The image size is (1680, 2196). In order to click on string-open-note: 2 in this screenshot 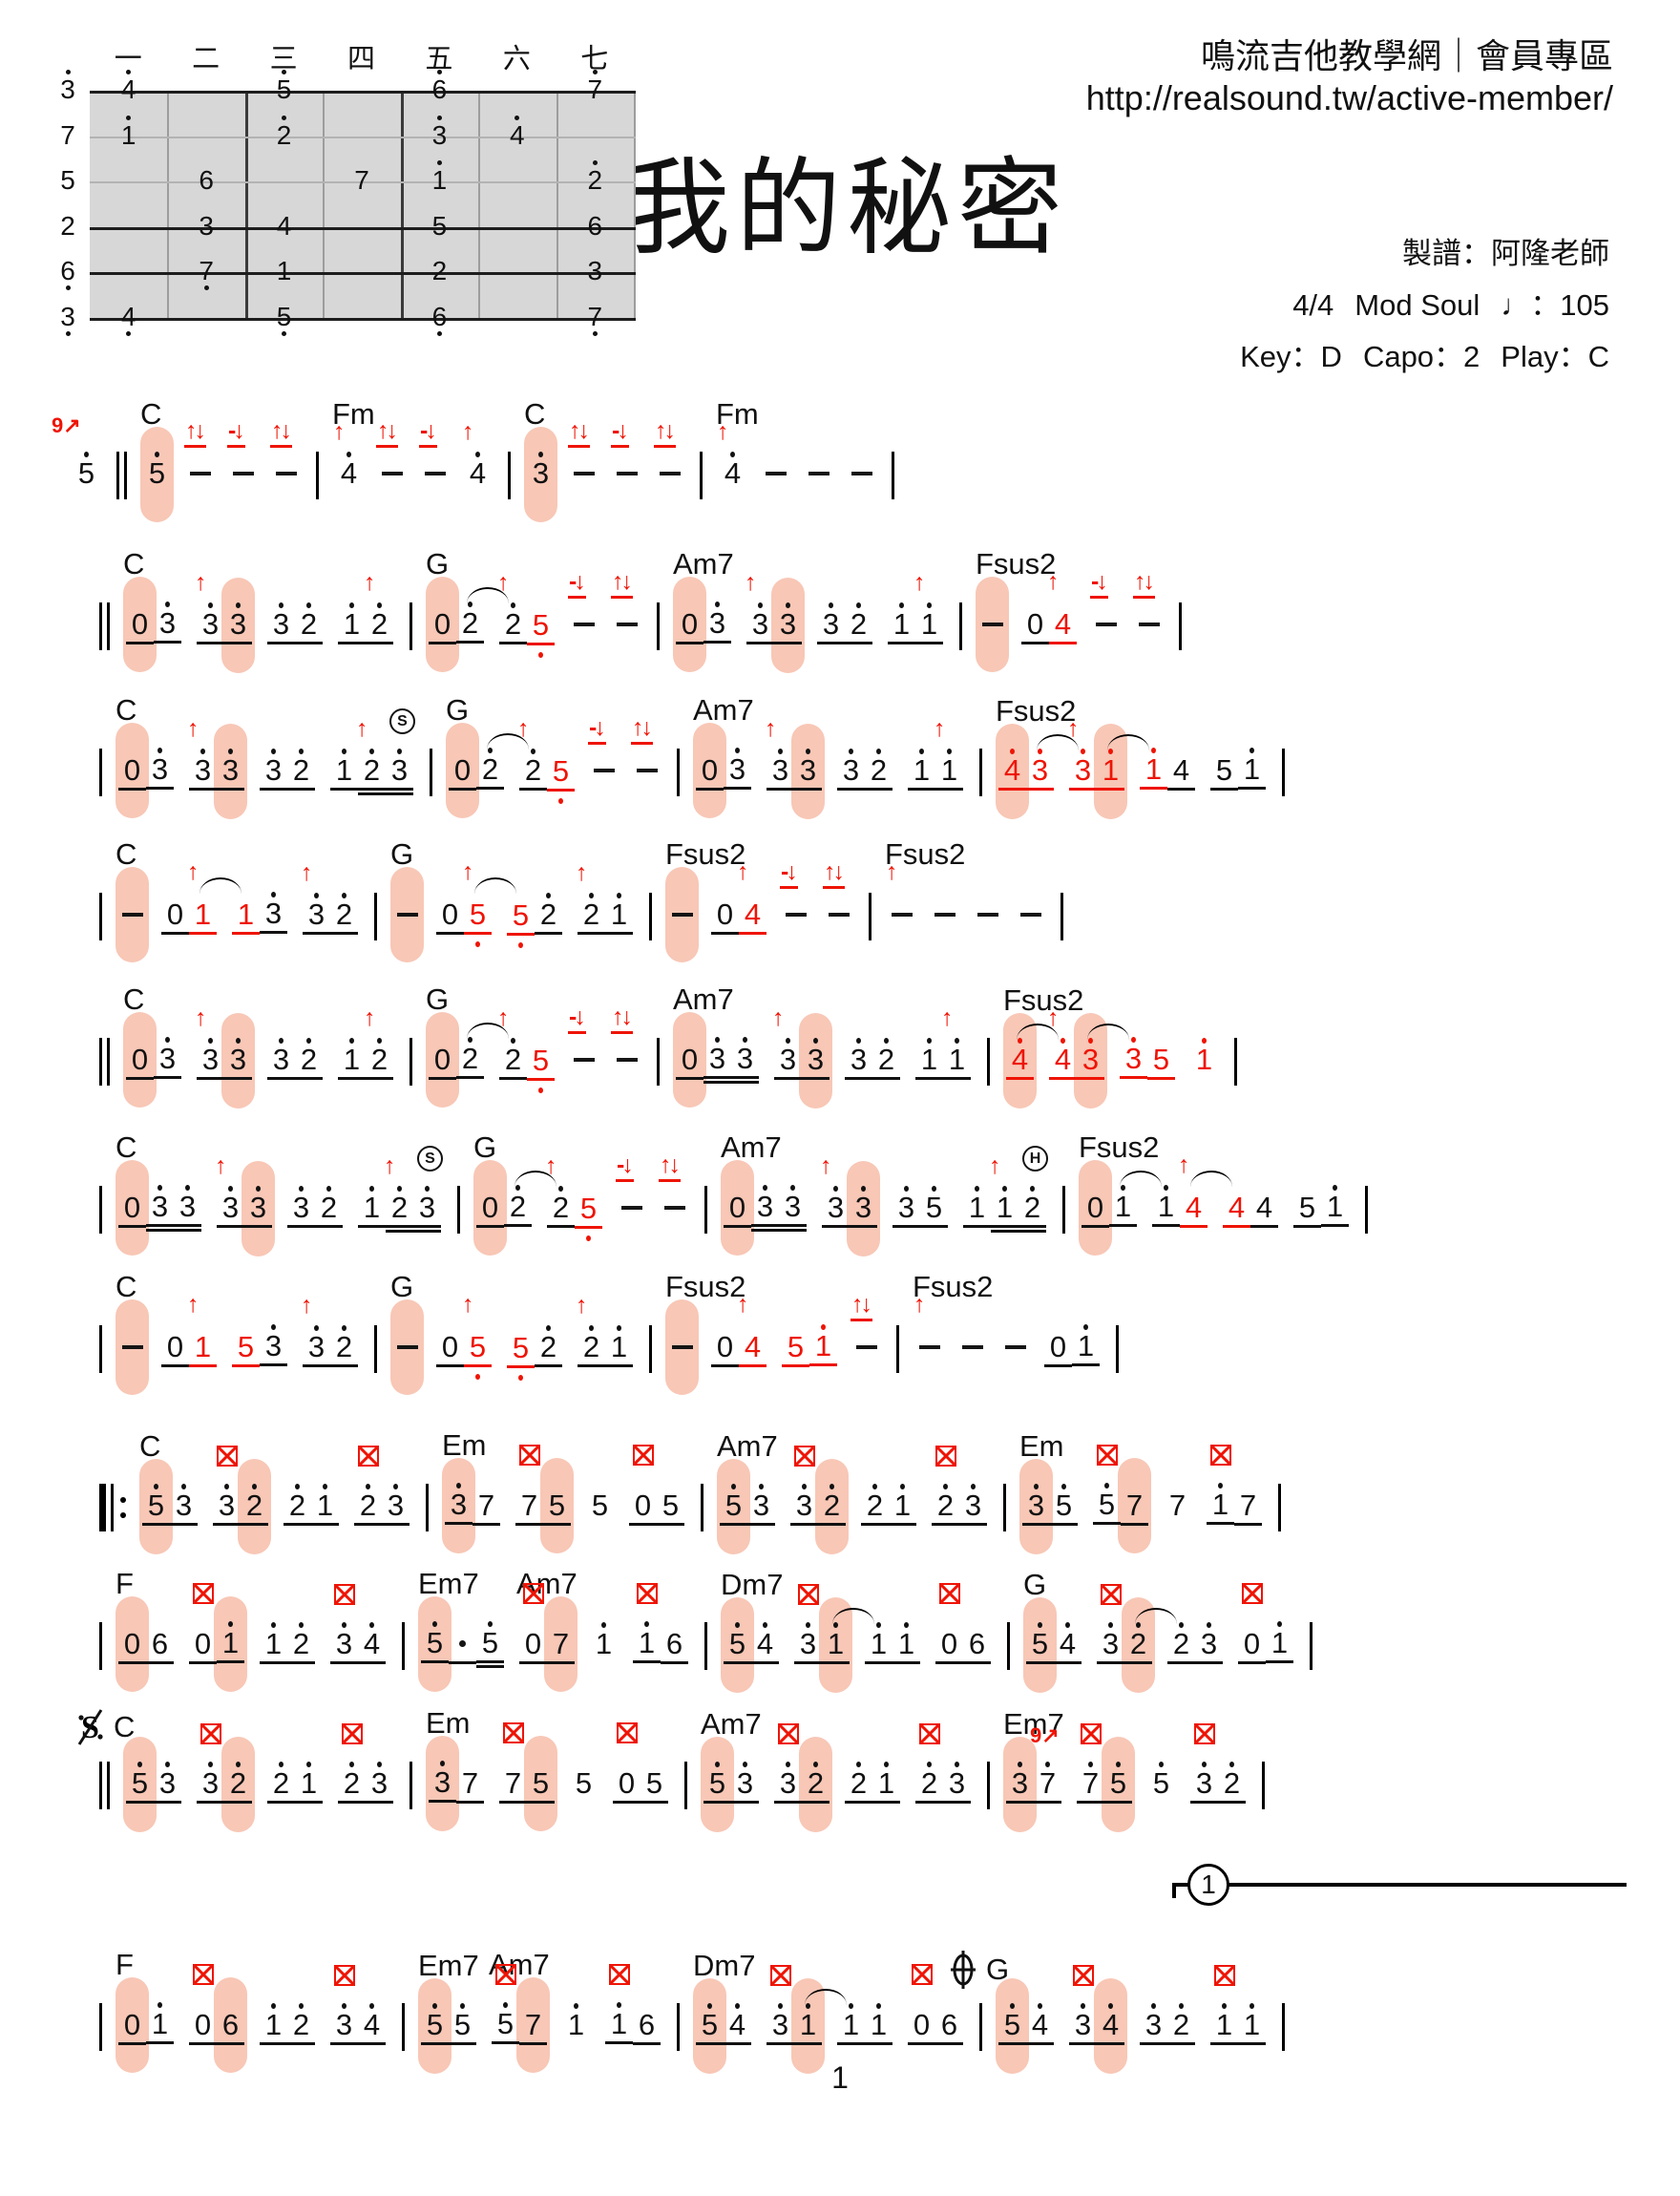, I will do `click(68, 225)`.